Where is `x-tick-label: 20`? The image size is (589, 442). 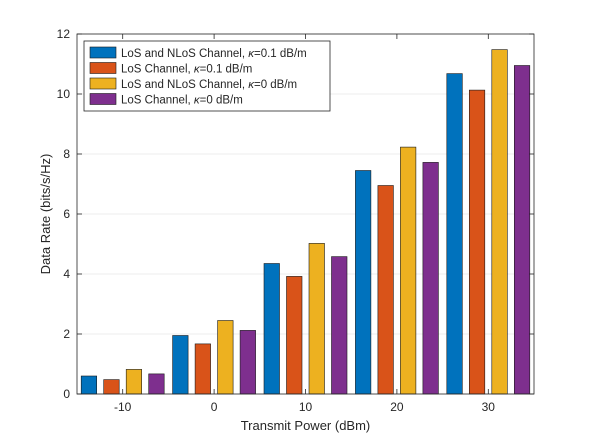 x-tick-label: 20 is located at coordinates (397, 407).